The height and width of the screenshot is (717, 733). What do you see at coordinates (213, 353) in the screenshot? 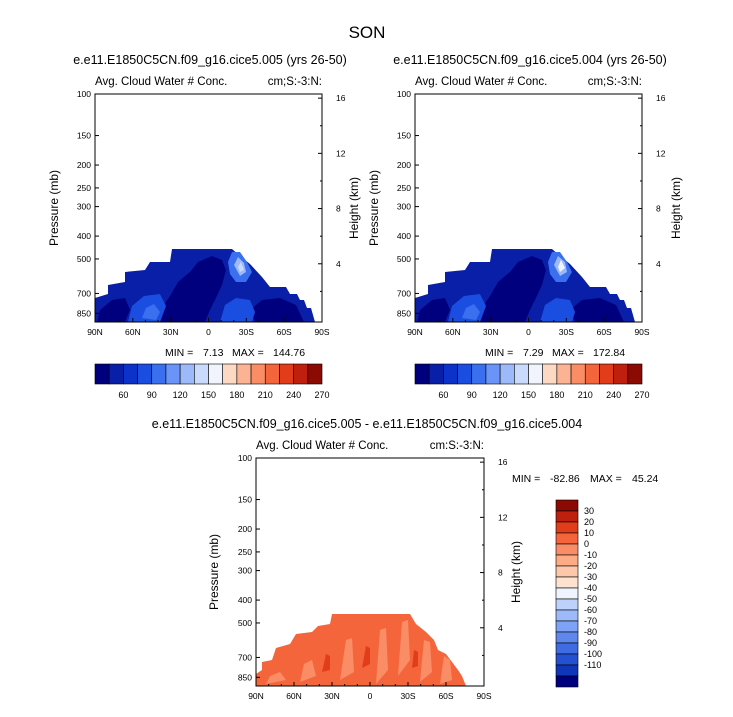
I see `panel-1-min-value: 7.13` at bounding box center [213, 353].